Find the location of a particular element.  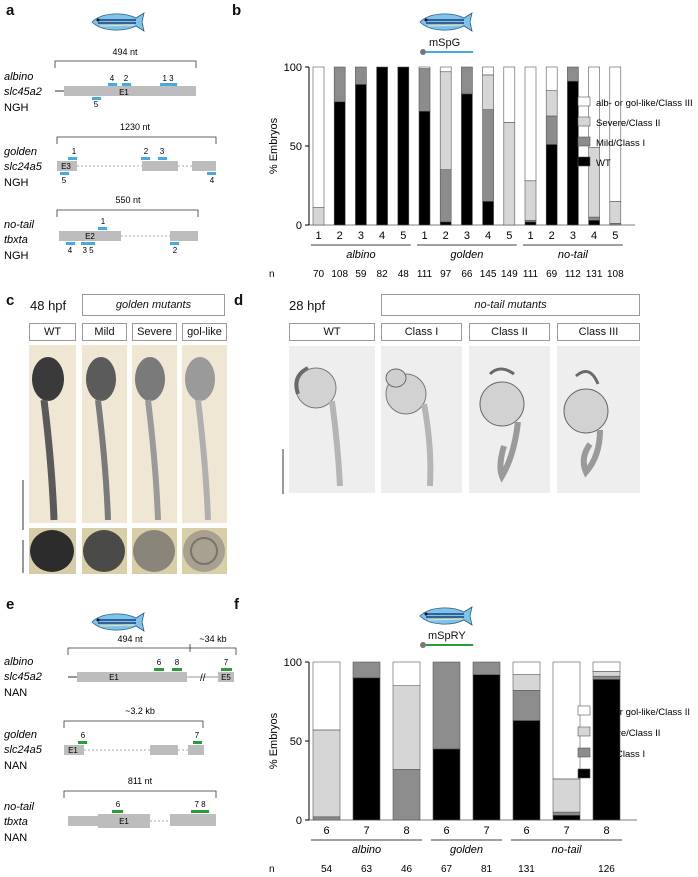

fish-icon is located at coordinates (446, 616).